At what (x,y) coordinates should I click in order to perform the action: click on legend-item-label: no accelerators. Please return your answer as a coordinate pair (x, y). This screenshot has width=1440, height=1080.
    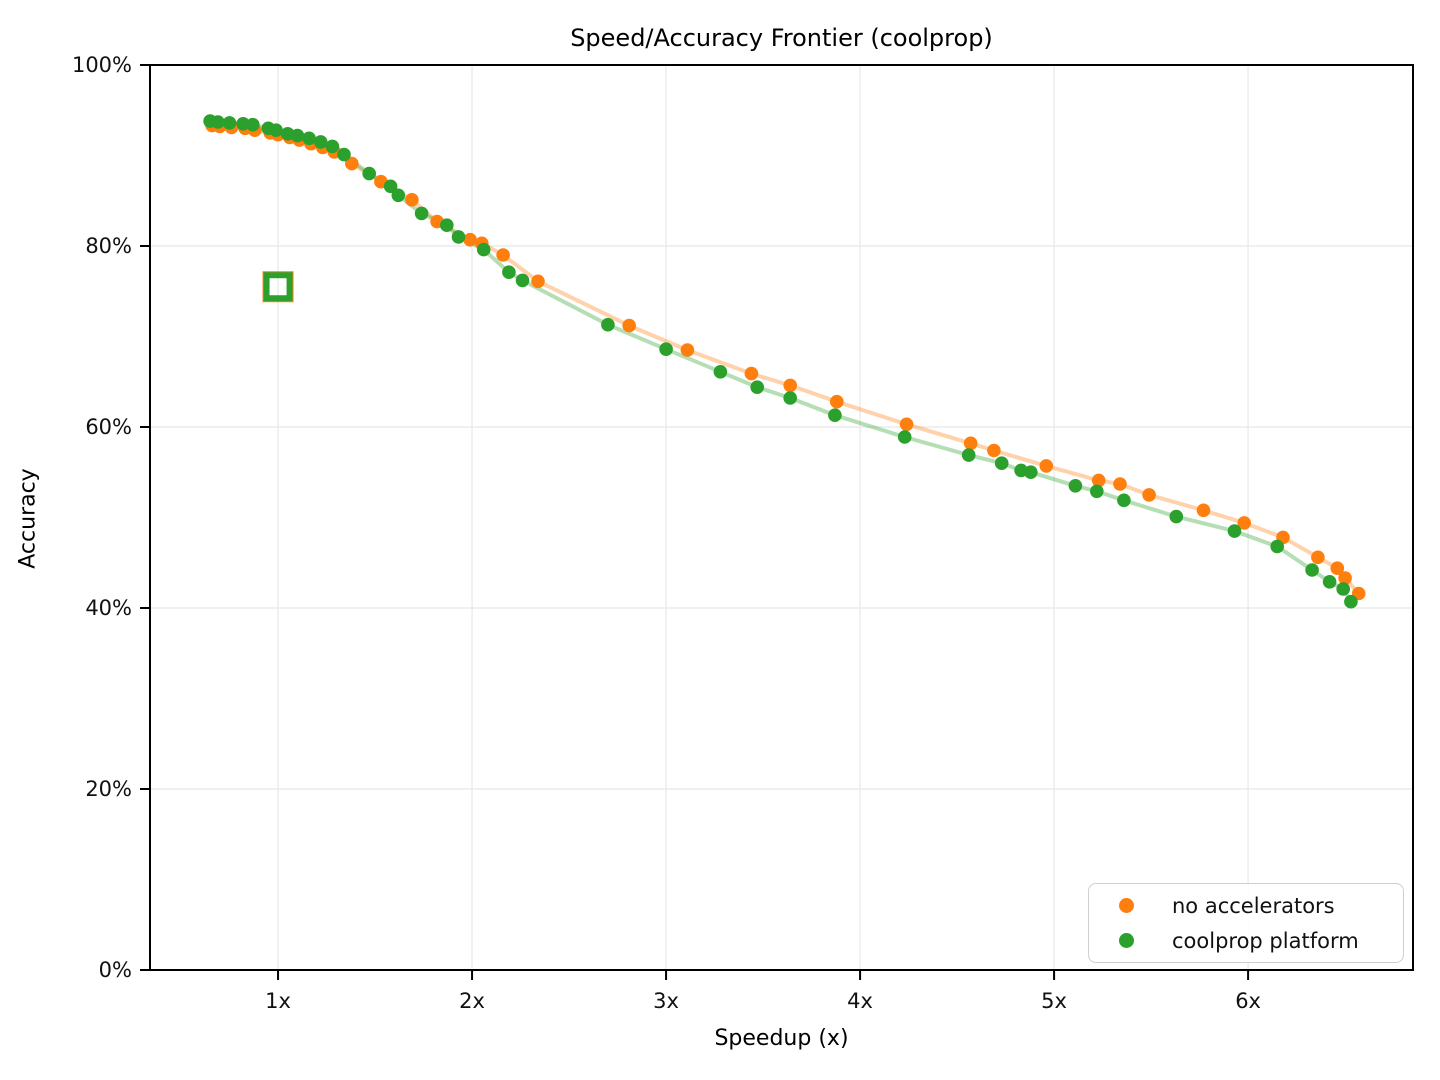
    Looking at the image, I should click on (1253, 905).